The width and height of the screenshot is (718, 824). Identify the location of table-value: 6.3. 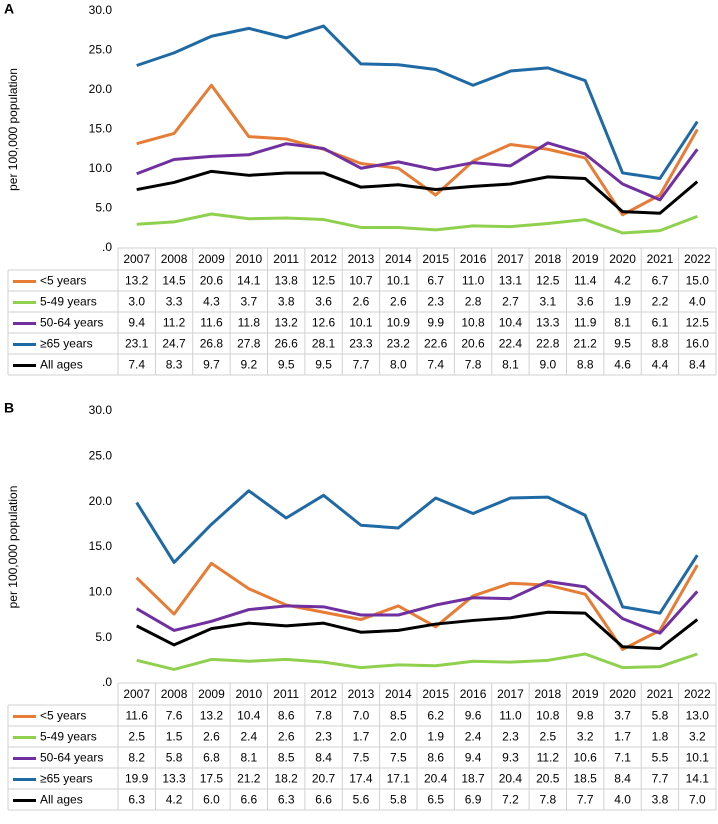
(136, 800).